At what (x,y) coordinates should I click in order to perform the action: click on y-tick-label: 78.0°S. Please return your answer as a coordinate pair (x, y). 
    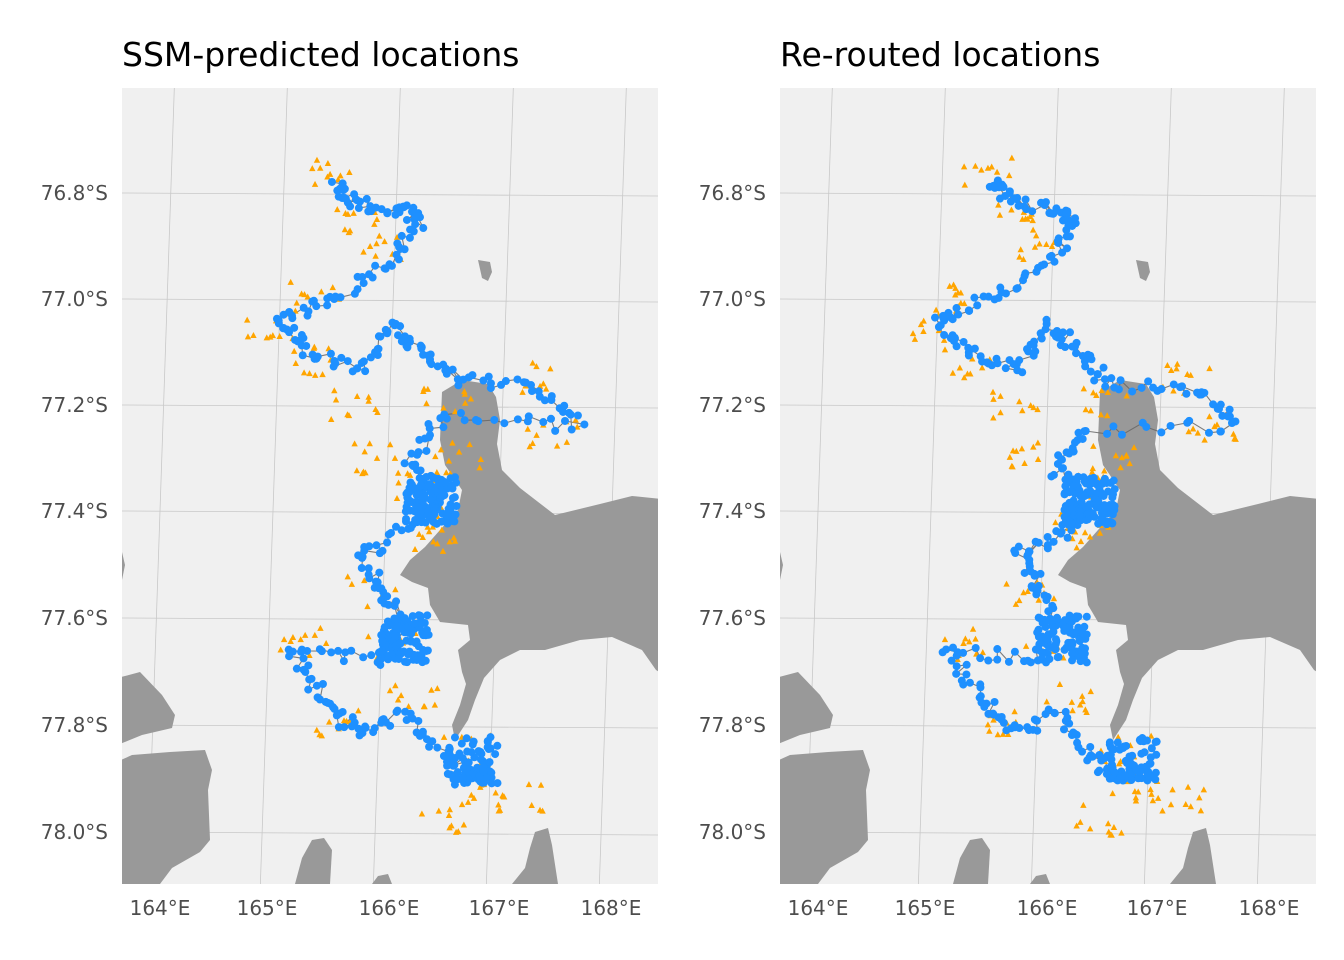
    Looking at the image, I should click on (732, 832).